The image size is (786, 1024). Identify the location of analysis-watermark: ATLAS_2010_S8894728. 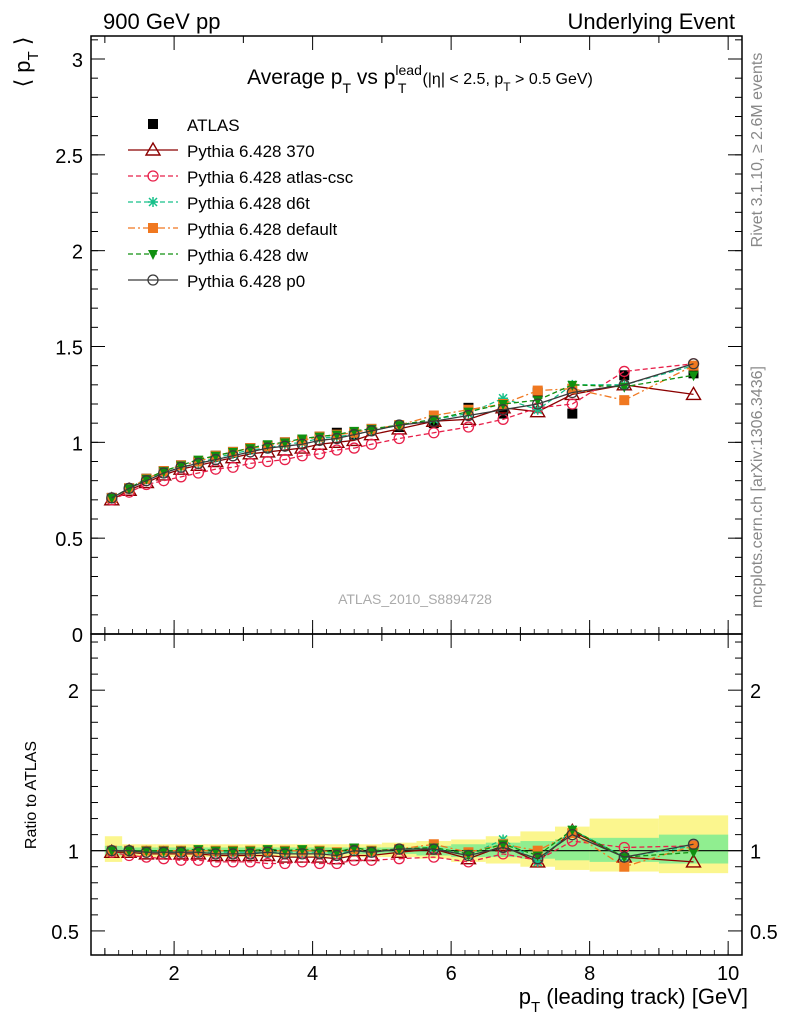
(415, 599).